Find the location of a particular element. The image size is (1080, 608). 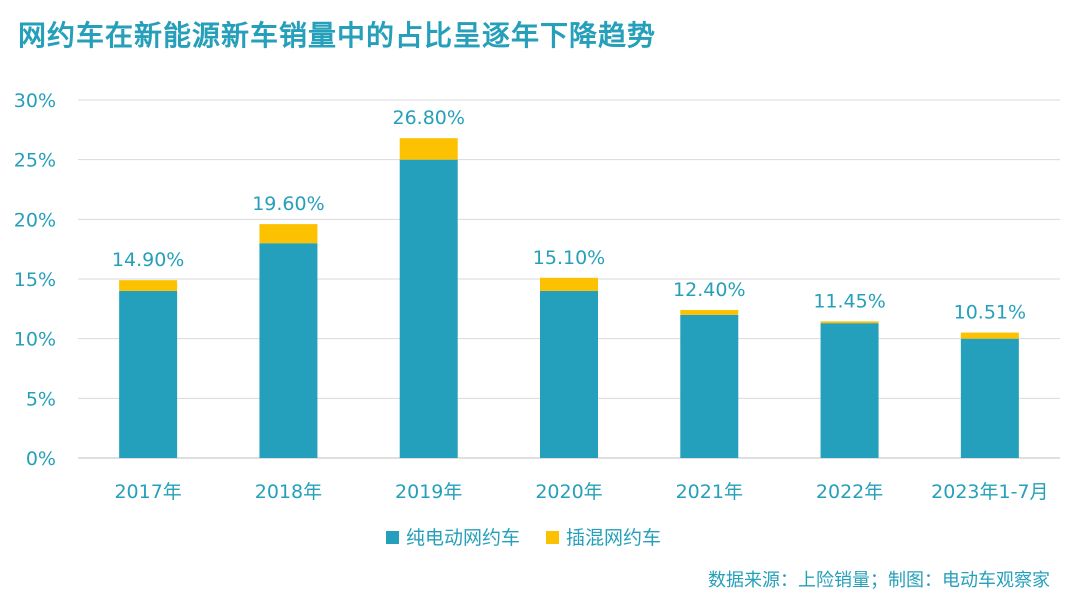

legend-swatch-bev is located at coordinates (392, 537).